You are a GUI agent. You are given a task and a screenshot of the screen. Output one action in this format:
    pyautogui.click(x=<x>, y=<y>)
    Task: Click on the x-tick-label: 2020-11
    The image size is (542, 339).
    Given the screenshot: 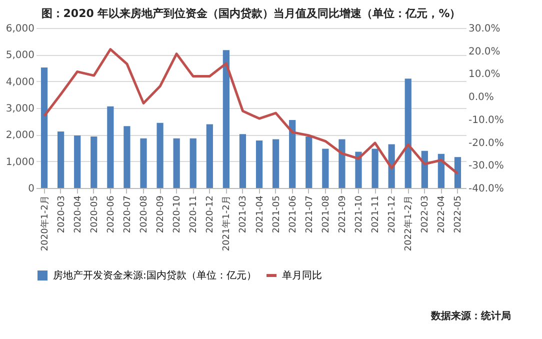 What is the action you would take?
    pyautogui.click(x=194, y=215)
    